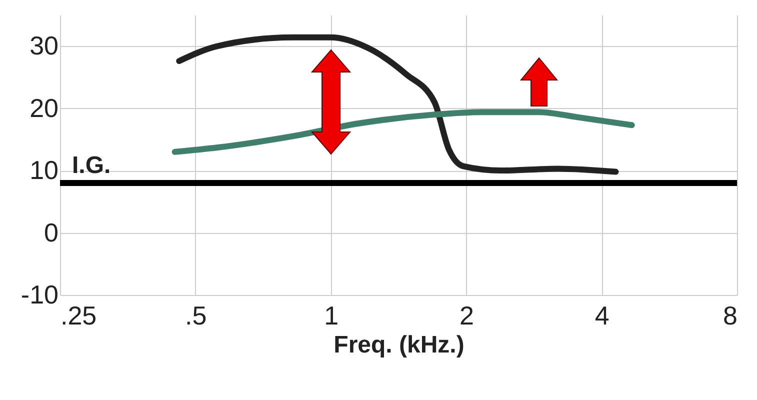 The image size is (757, 400). What do you see at coordinates (730, 315) in the screenshot?
I see `x-tick-label: 8` at bounding box center [730, 315].